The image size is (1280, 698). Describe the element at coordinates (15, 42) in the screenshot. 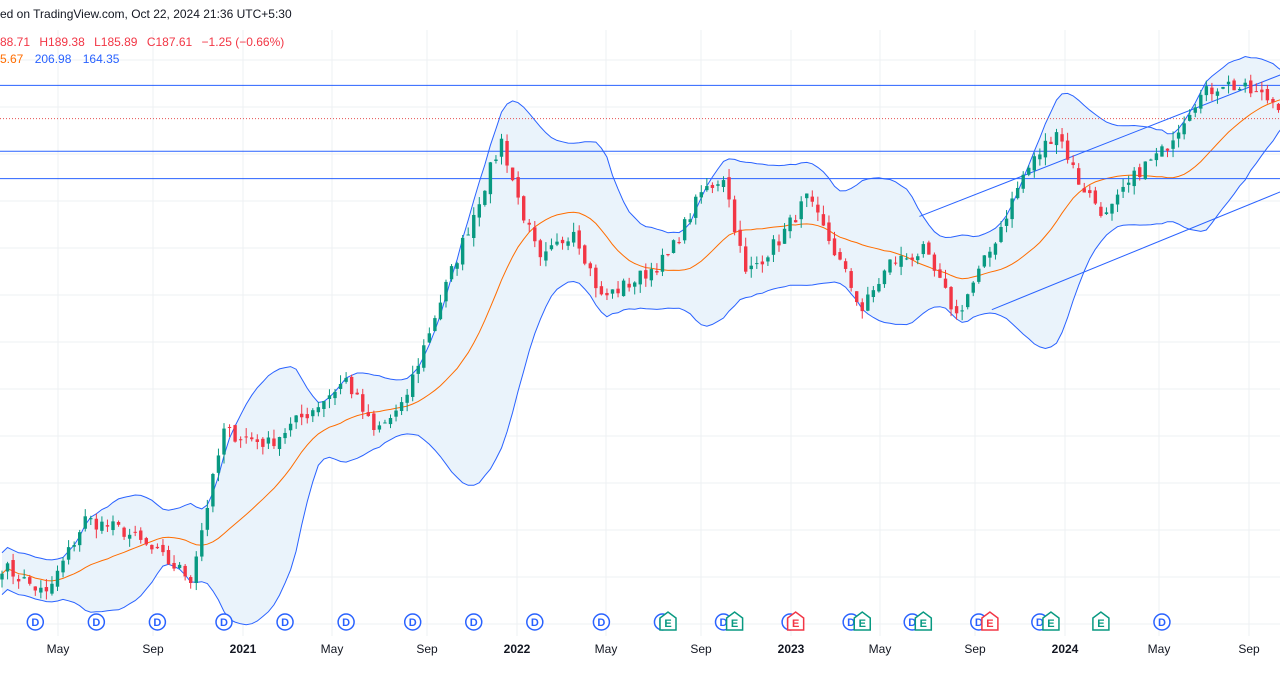

I see `open-value: 88.71` at that location.